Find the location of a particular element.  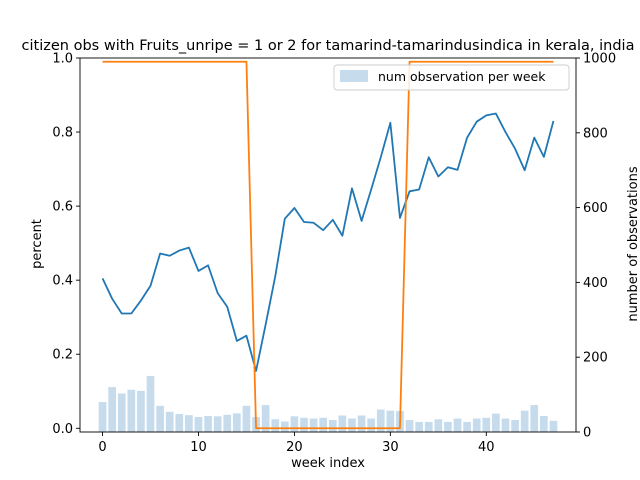

legend: num observation per week is located at coordinates (451, 77).